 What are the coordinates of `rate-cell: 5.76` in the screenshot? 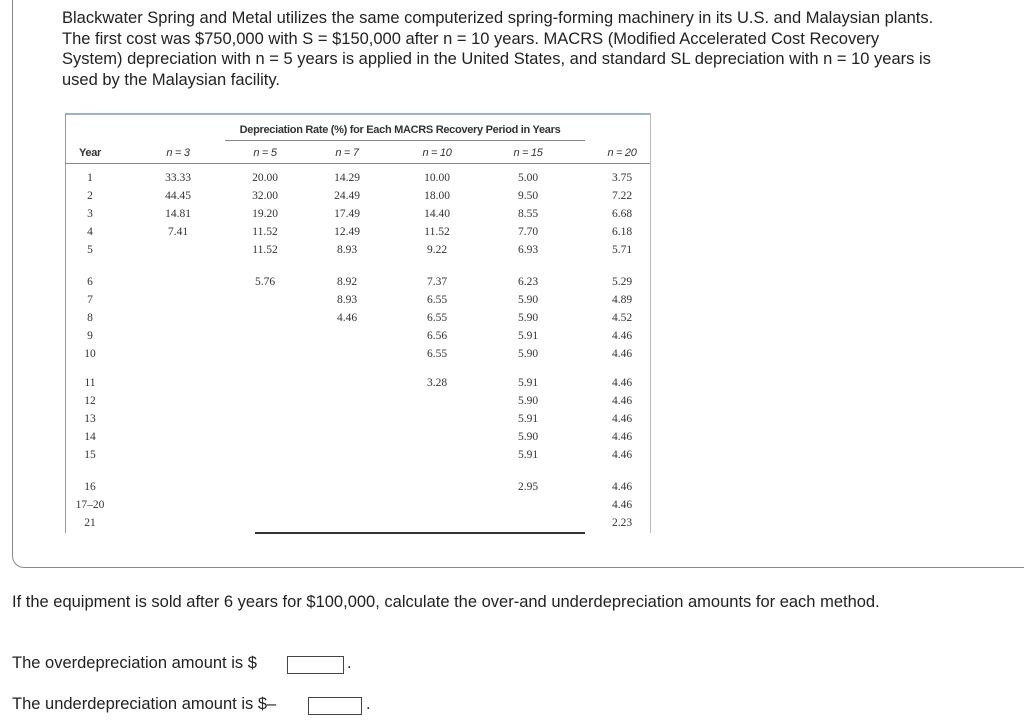 It's located at (265, 282).